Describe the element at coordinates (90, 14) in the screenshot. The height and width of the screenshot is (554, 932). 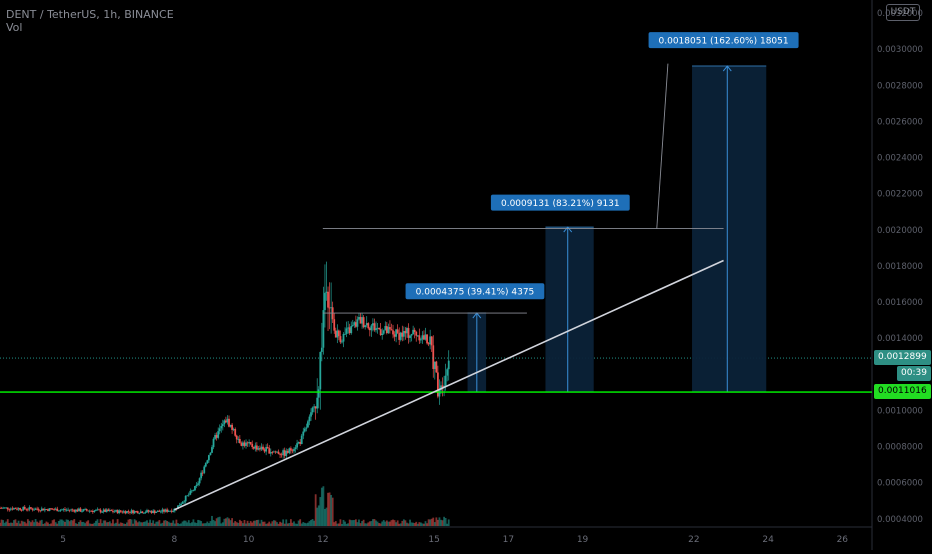
I see `symbol-title: DENT / TetherUS, 1h, BINANCE` at that location.